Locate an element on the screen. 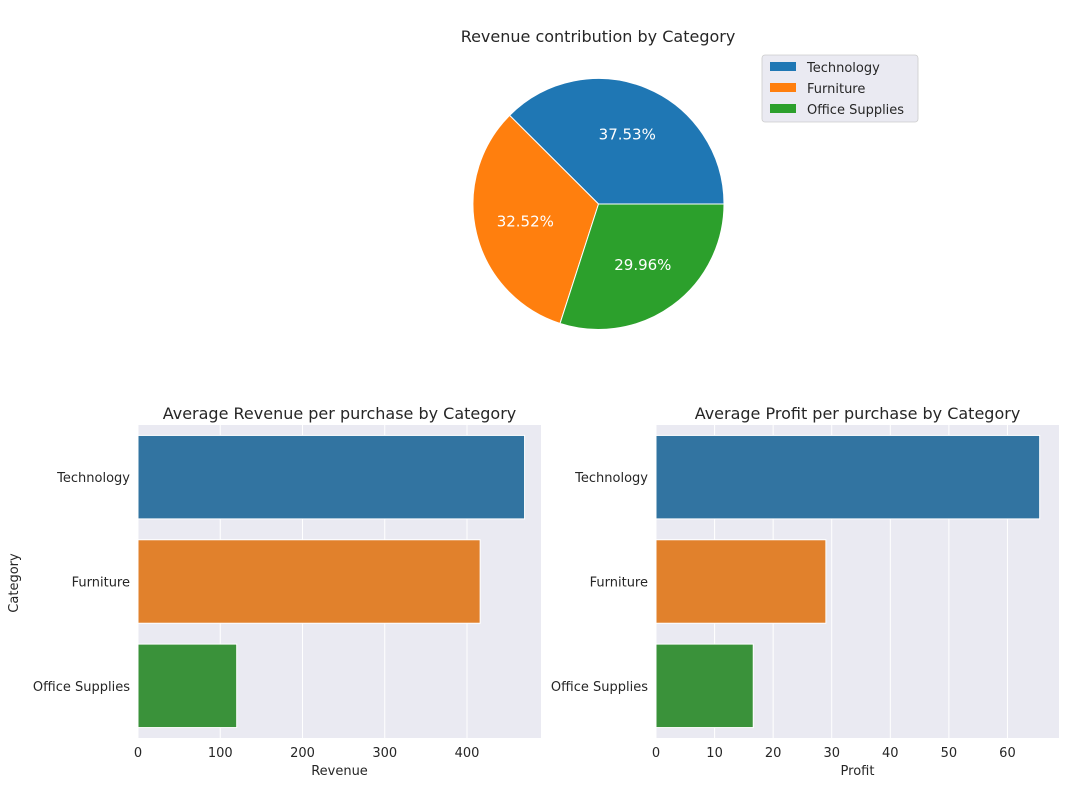 The height and width of the screenshot is (785, 1066). x-tick-label: 40 is located at coordinates (890, 753).